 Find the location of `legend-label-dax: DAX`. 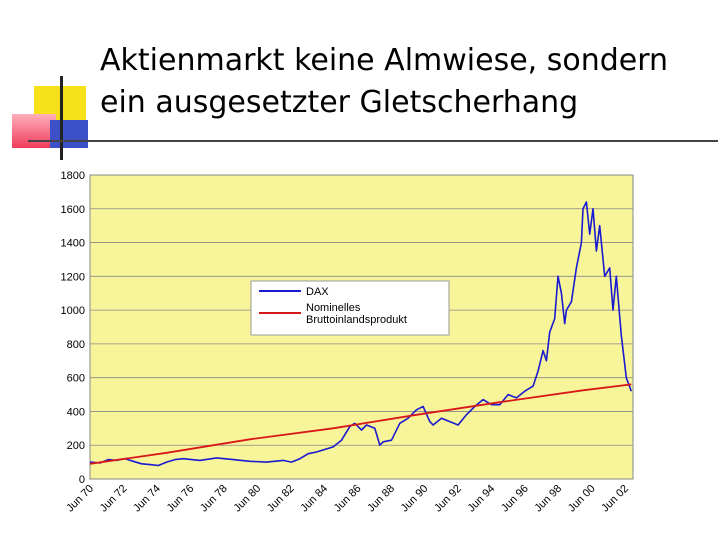

legend-label-dax: DAX is located at coordinates (317, 292).